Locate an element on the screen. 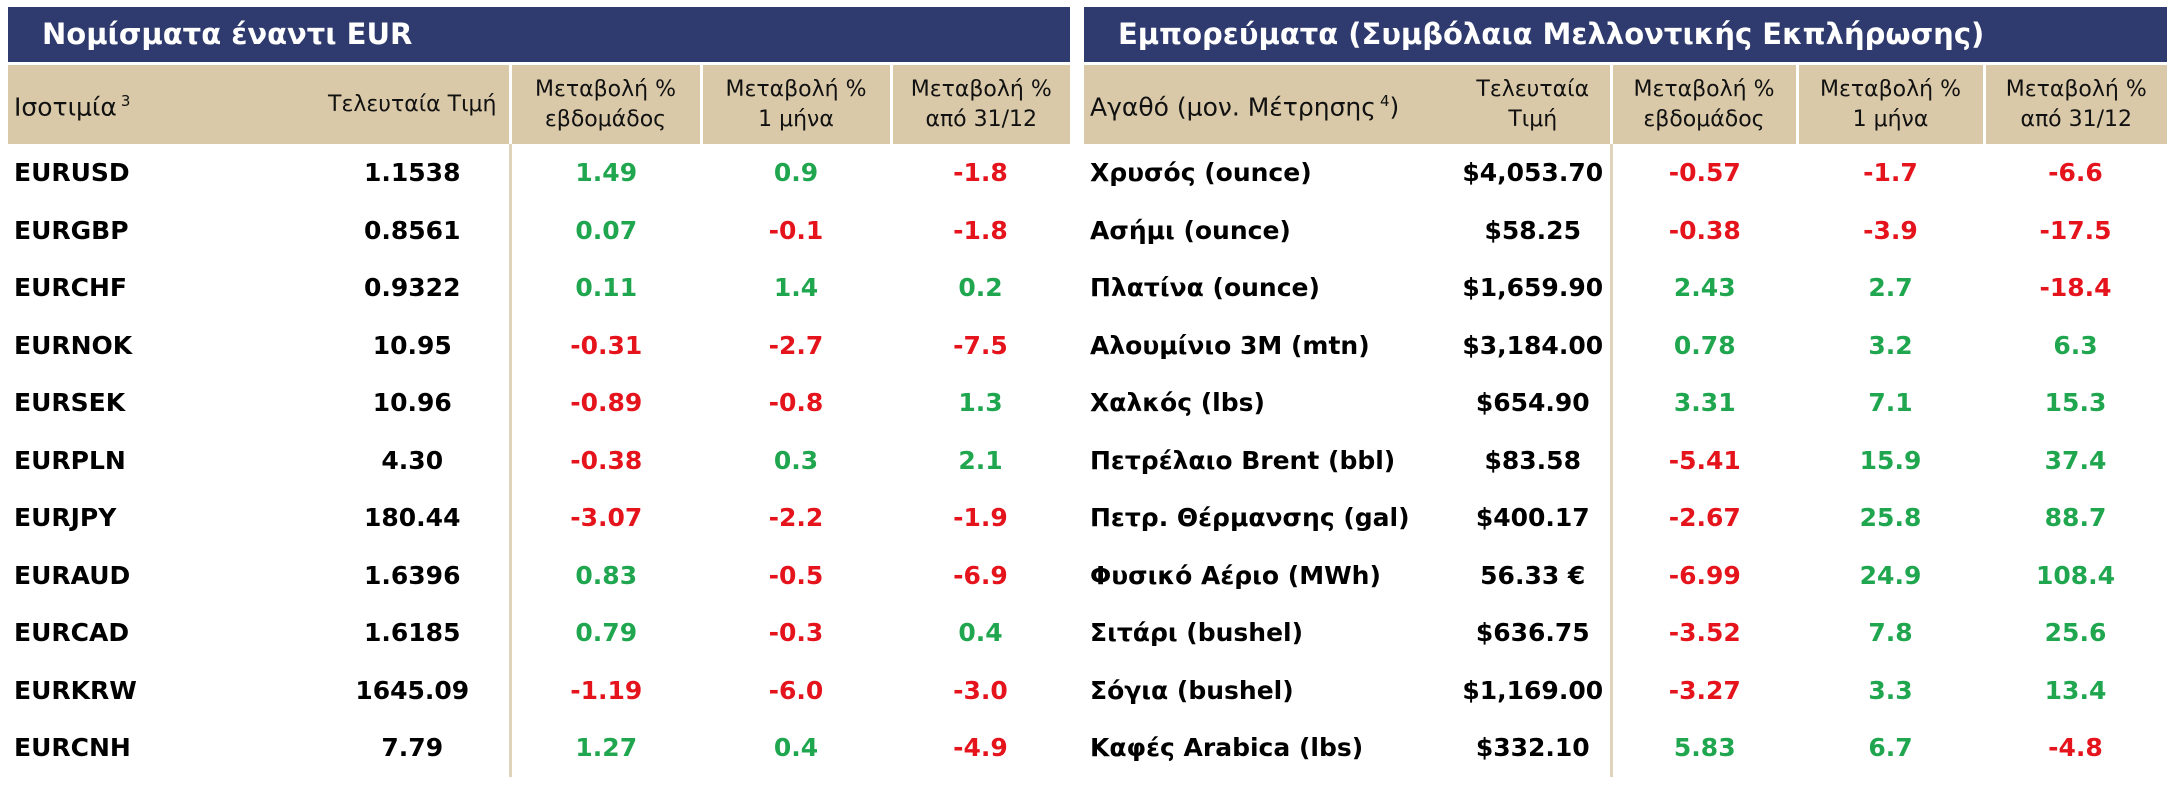 This screenshot has width=2174, height=788. row-label: EURNOK is located at coordinates (73, 345).